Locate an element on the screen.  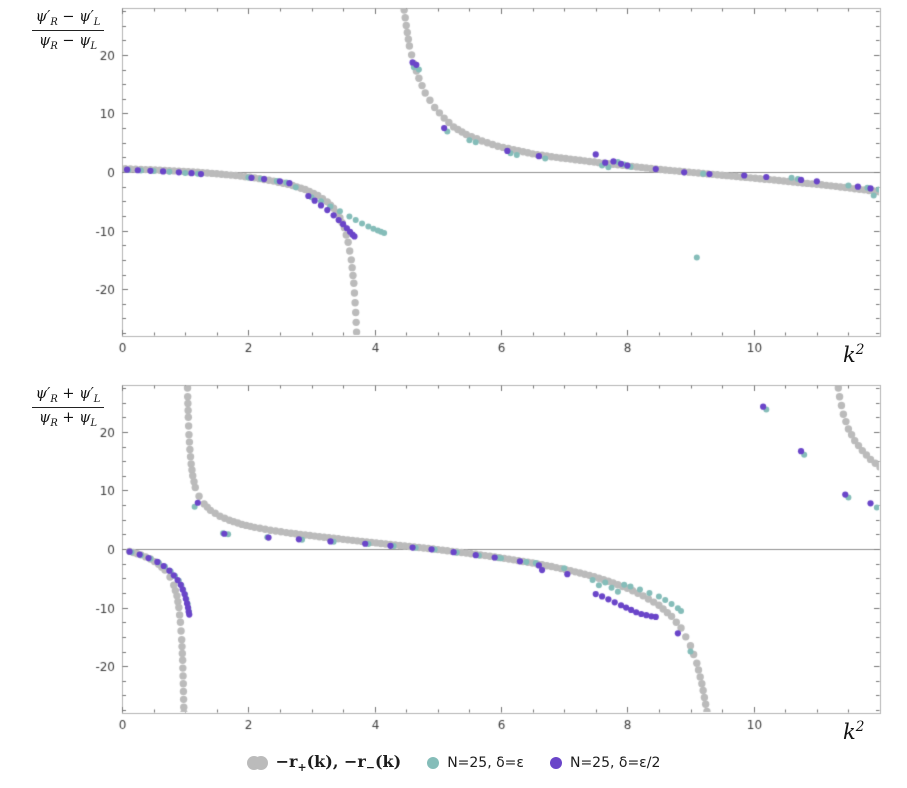
legend-label-n25-delta-eps-half: N=25, δ=ε/2 is located at coordinates (615, 763).